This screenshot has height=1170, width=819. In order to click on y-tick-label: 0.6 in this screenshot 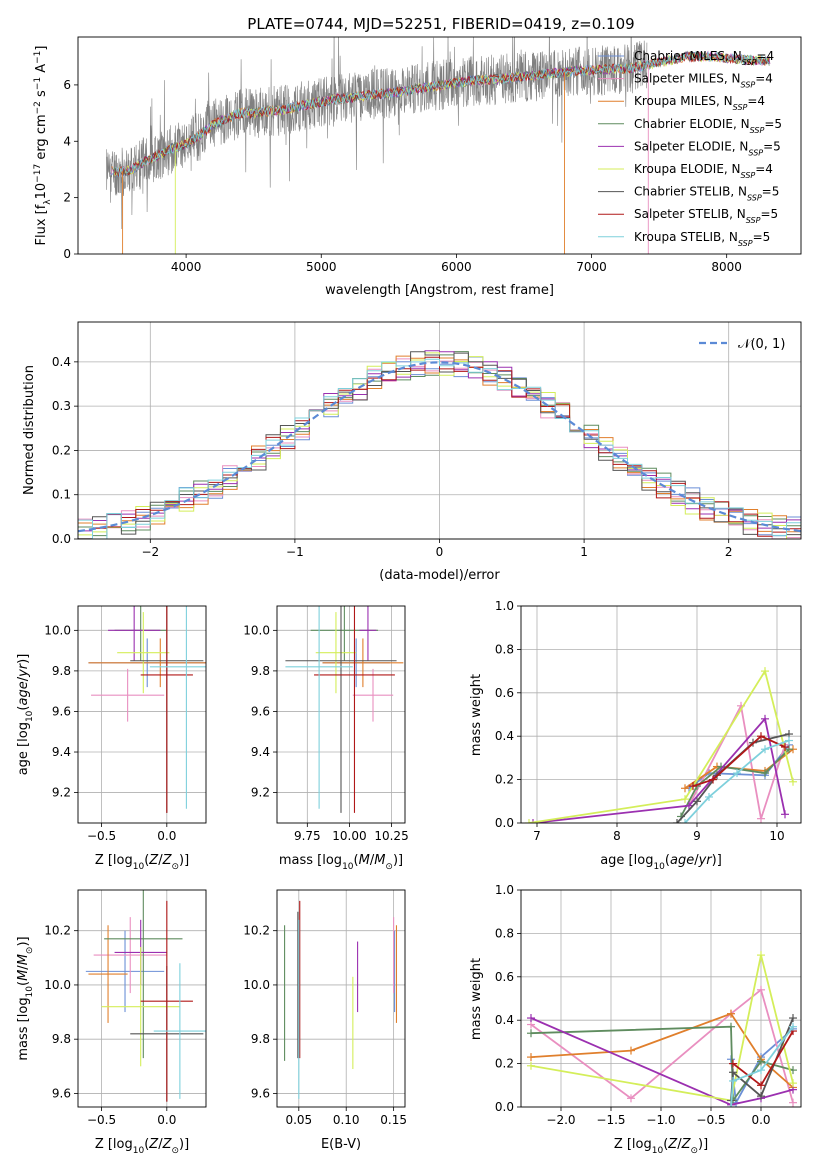, I will do `click(504, 693)`.